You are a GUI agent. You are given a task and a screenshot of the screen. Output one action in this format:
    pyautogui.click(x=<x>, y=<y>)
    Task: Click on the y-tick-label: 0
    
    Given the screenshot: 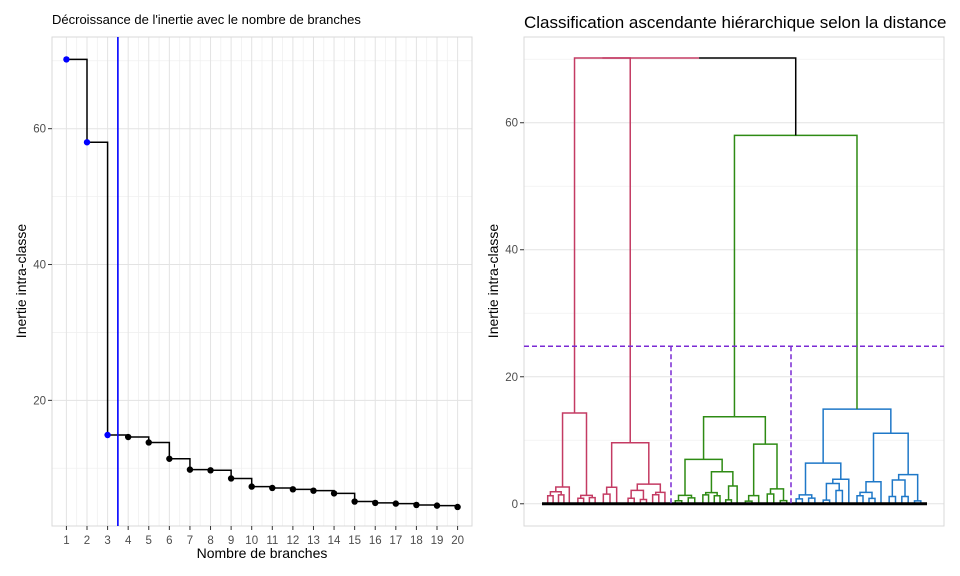 What is the action you would take?
    pyautogui.click(x=515, y=505)
    